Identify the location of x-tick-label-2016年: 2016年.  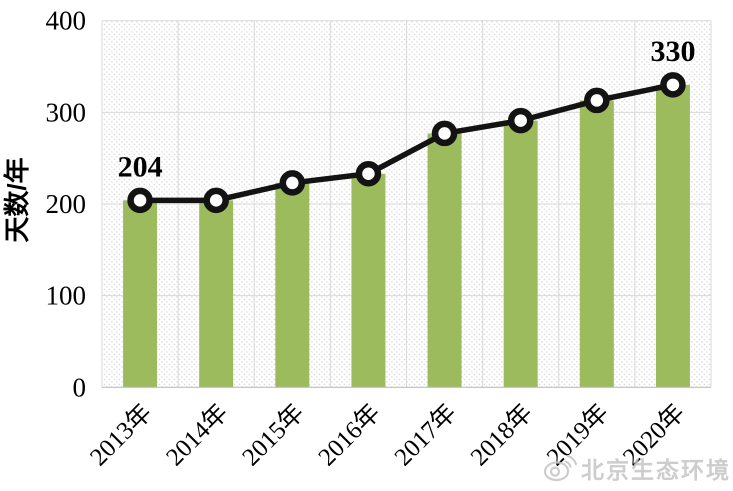
(349, 434).